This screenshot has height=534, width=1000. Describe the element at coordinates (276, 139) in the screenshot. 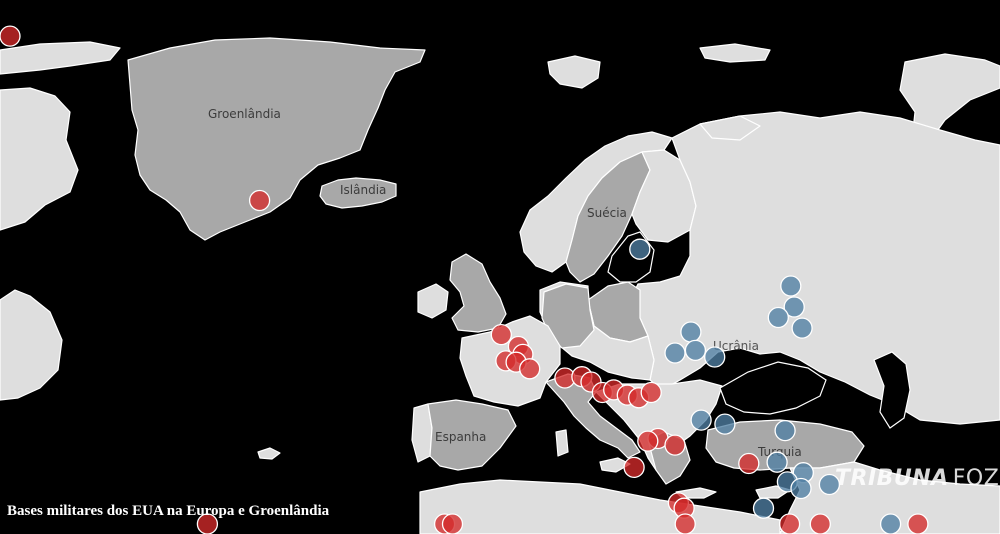

I see `greenland` at that location.